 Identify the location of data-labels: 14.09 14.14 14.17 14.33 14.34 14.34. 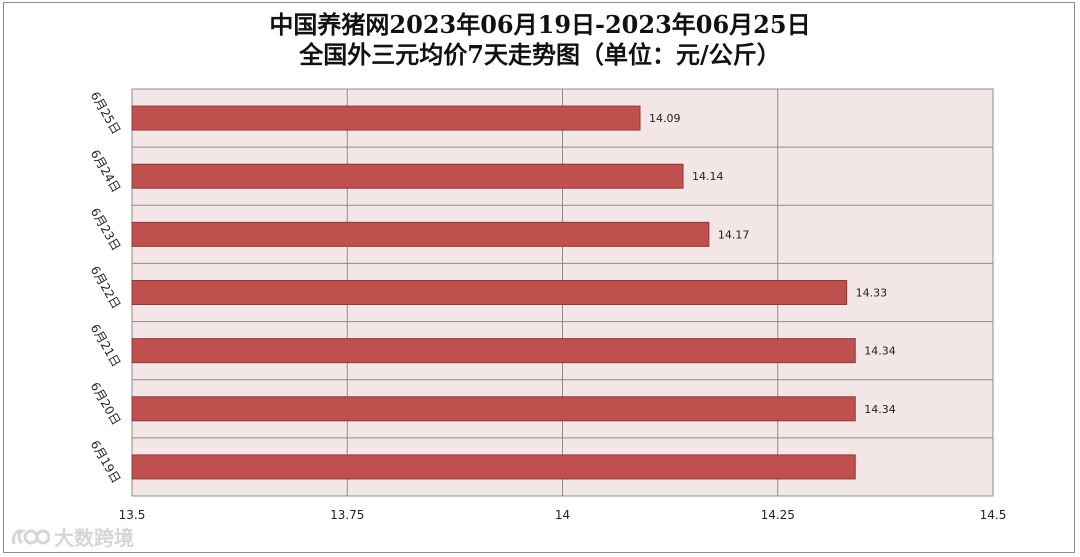
(772, 264).